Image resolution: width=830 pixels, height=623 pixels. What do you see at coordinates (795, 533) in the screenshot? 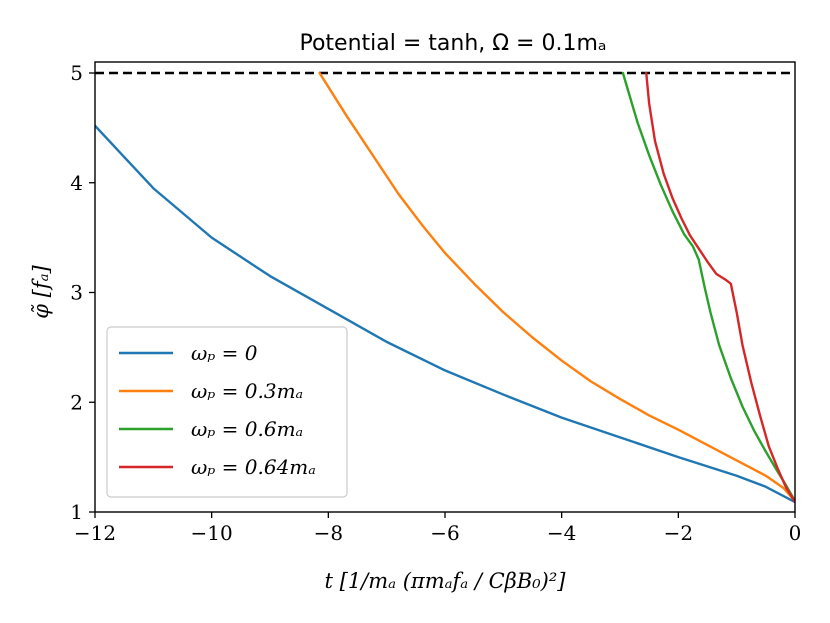
I see `x-tick-label: 0` at bounding box center [795, 533].